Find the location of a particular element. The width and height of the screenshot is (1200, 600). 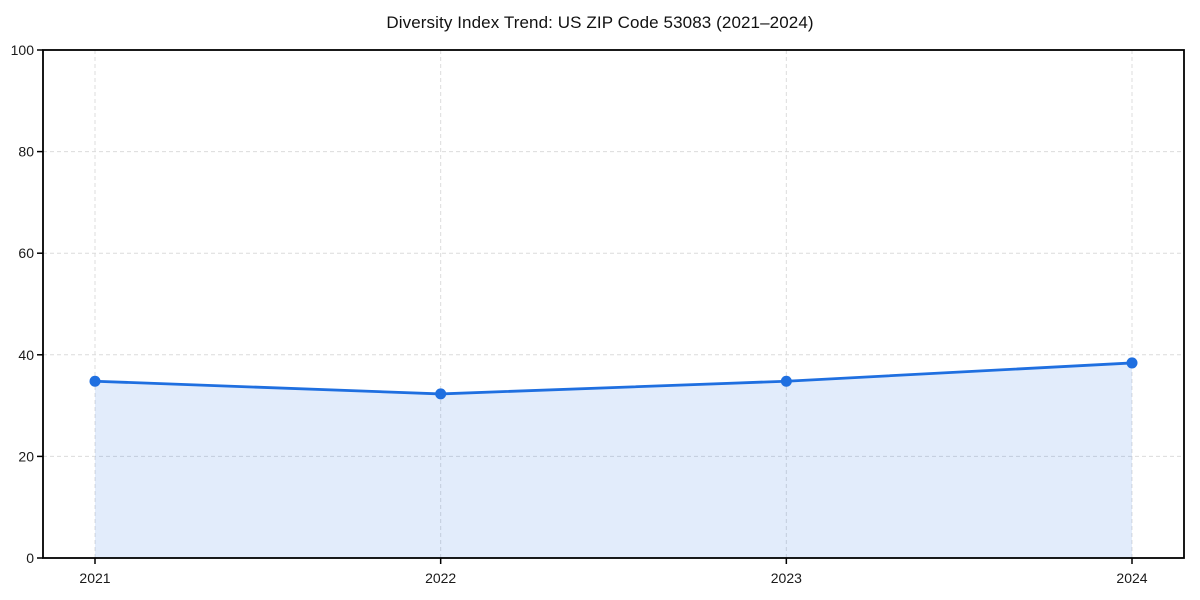

y-tick-label: 0 is located at coordinates (30, 558).